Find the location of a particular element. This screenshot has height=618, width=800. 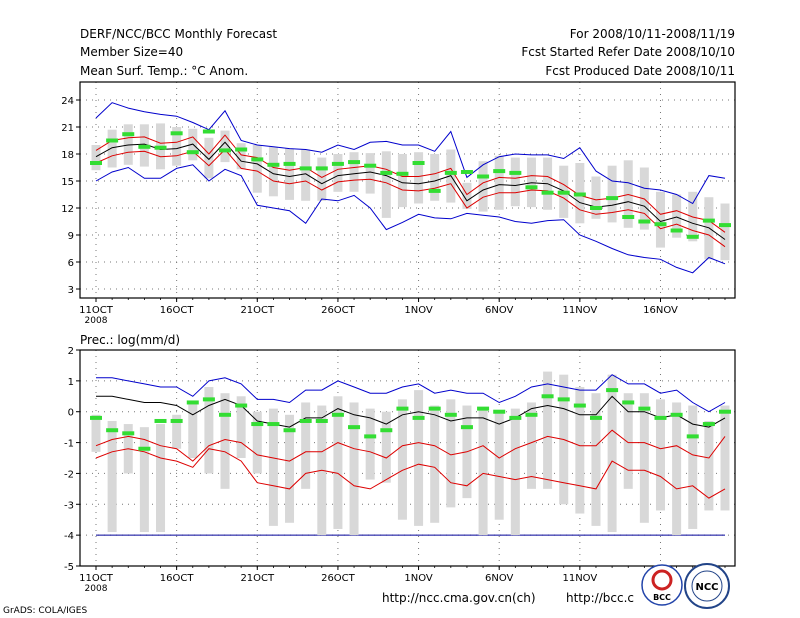

precip-title: Prec.: log(mm/d) is located at coordinates (130, 340).